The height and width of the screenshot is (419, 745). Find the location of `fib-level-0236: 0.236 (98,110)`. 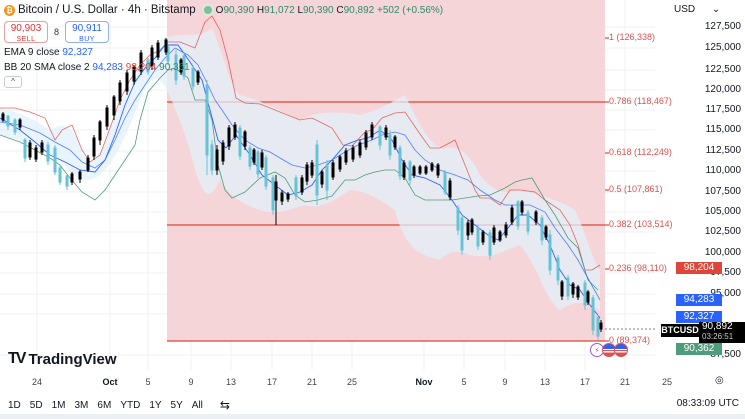

fib-level-0236: 0.236 (98,110) is located at coordinates (638, 268).